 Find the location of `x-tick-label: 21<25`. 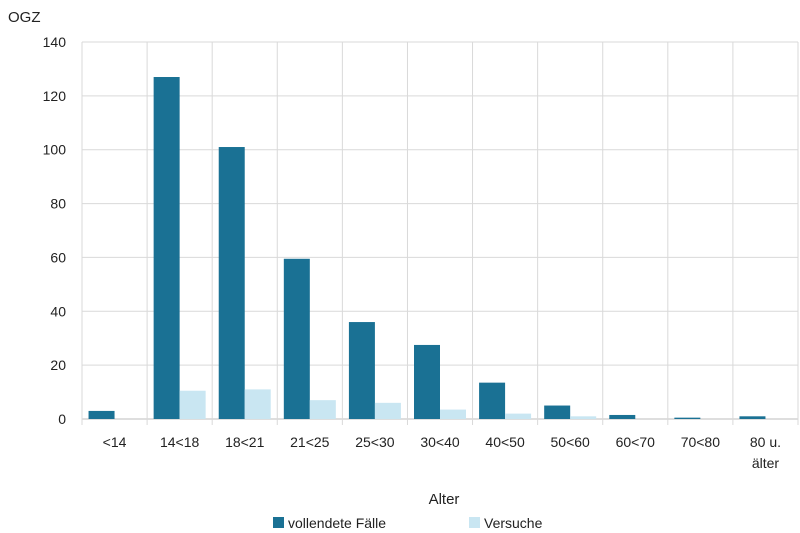

x-tick-label: 21<25 is located at coordinates (310, 442).